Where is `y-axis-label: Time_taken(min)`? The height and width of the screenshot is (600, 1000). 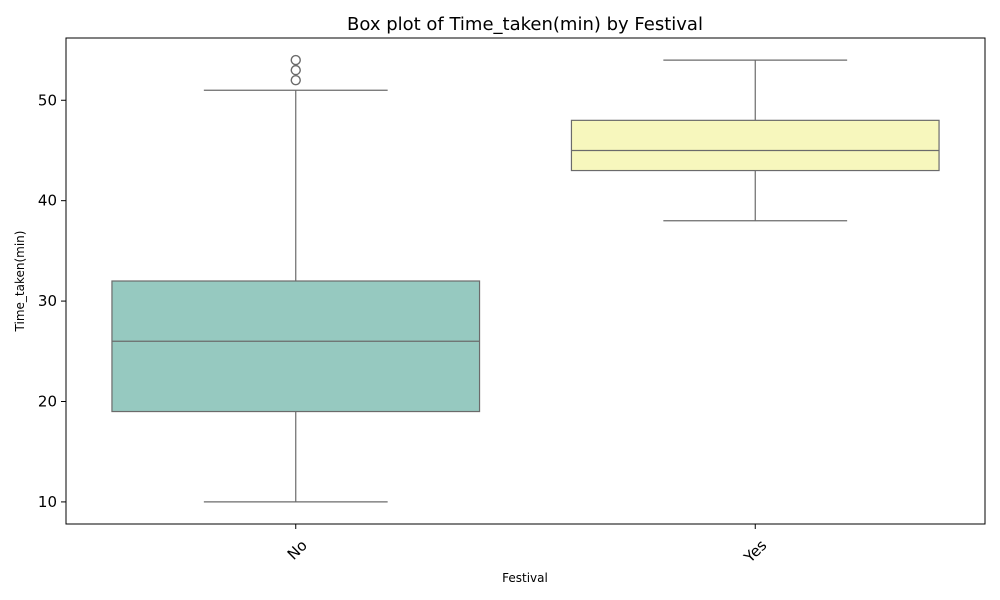
y-axis-label: Time_taken(min) is located at coordinates (20, 282).